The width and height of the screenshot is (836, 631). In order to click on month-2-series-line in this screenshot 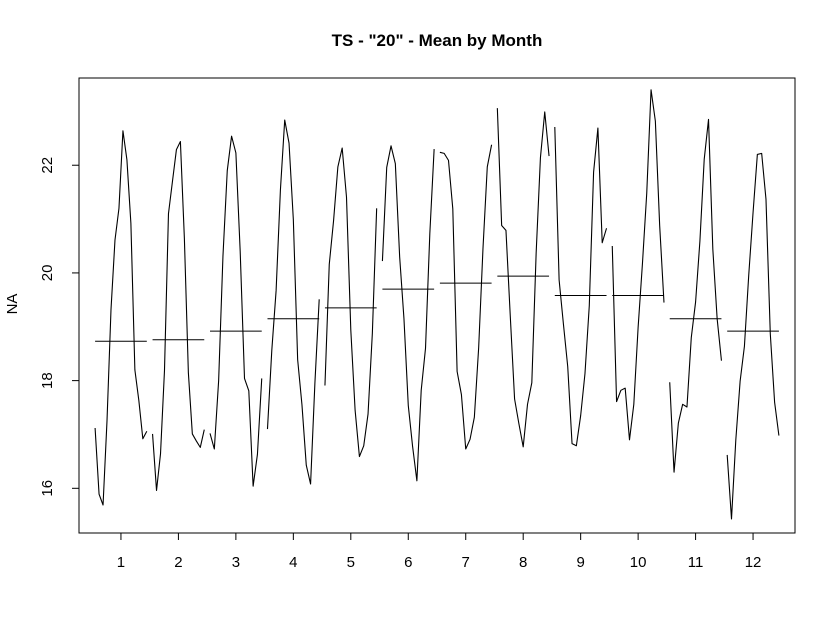, I will do `click(178, 316)`.